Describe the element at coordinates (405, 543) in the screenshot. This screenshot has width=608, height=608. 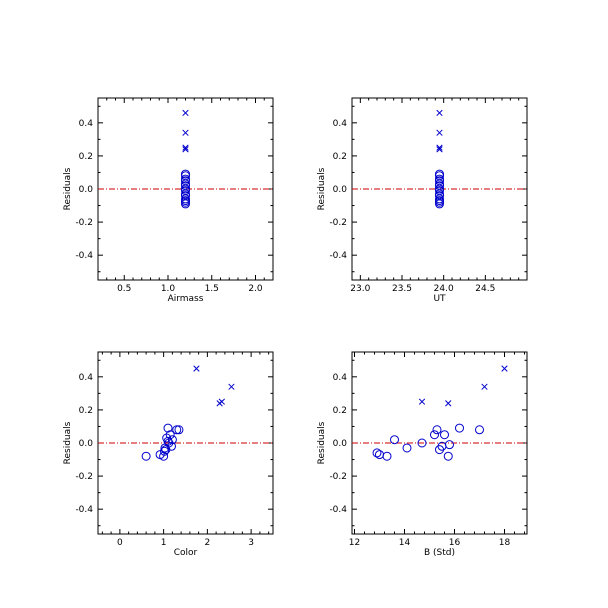
I see `x-tick-label: 14` at that location.